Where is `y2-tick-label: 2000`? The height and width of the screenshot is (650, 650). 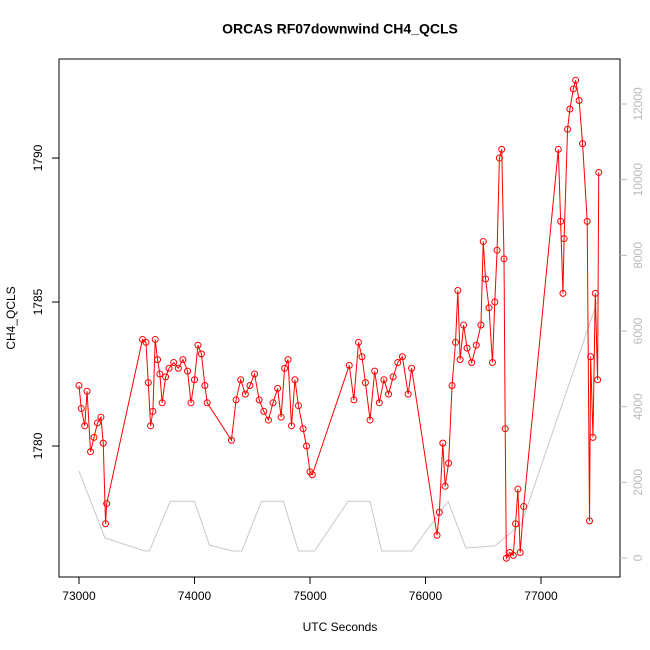 y2-tick-label: 2000 is located at coordinates (638, 482).